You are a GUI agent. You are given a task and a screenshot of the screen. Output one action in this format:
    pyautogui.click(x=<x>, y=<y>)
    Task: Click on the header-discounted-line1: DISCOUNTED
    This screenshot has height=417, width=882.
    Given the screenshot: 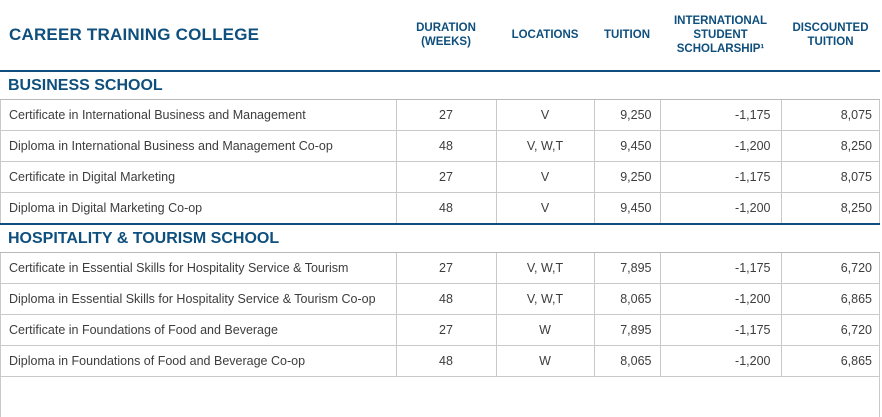 What is the action you would take?
    pyautogui.click(x=830, y=28)
    